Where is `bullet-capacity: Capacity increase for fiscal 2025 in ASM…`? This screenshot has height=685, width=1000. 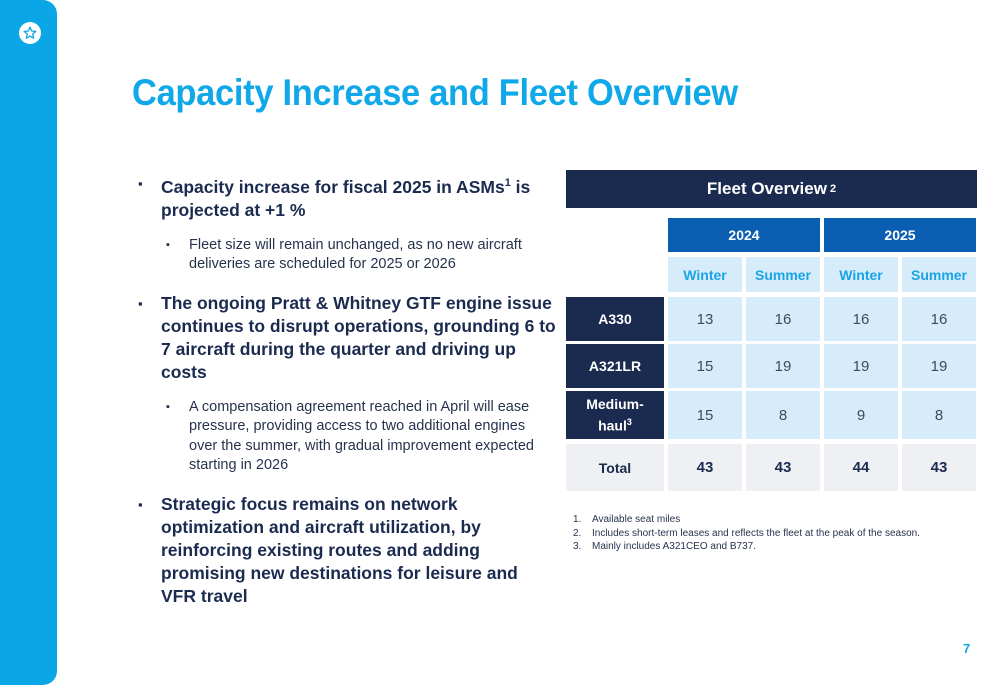 bullet-capacity: Capacity increase for fiscal 2025 in ASM… is located at coordinates (346, 197).